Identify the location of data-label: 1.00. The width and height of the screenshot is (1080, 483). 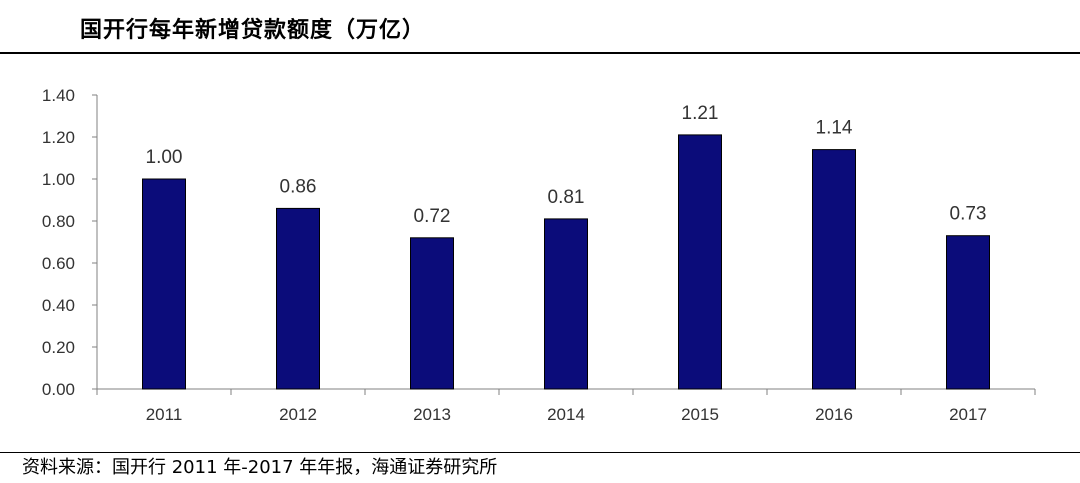
(164, 157).